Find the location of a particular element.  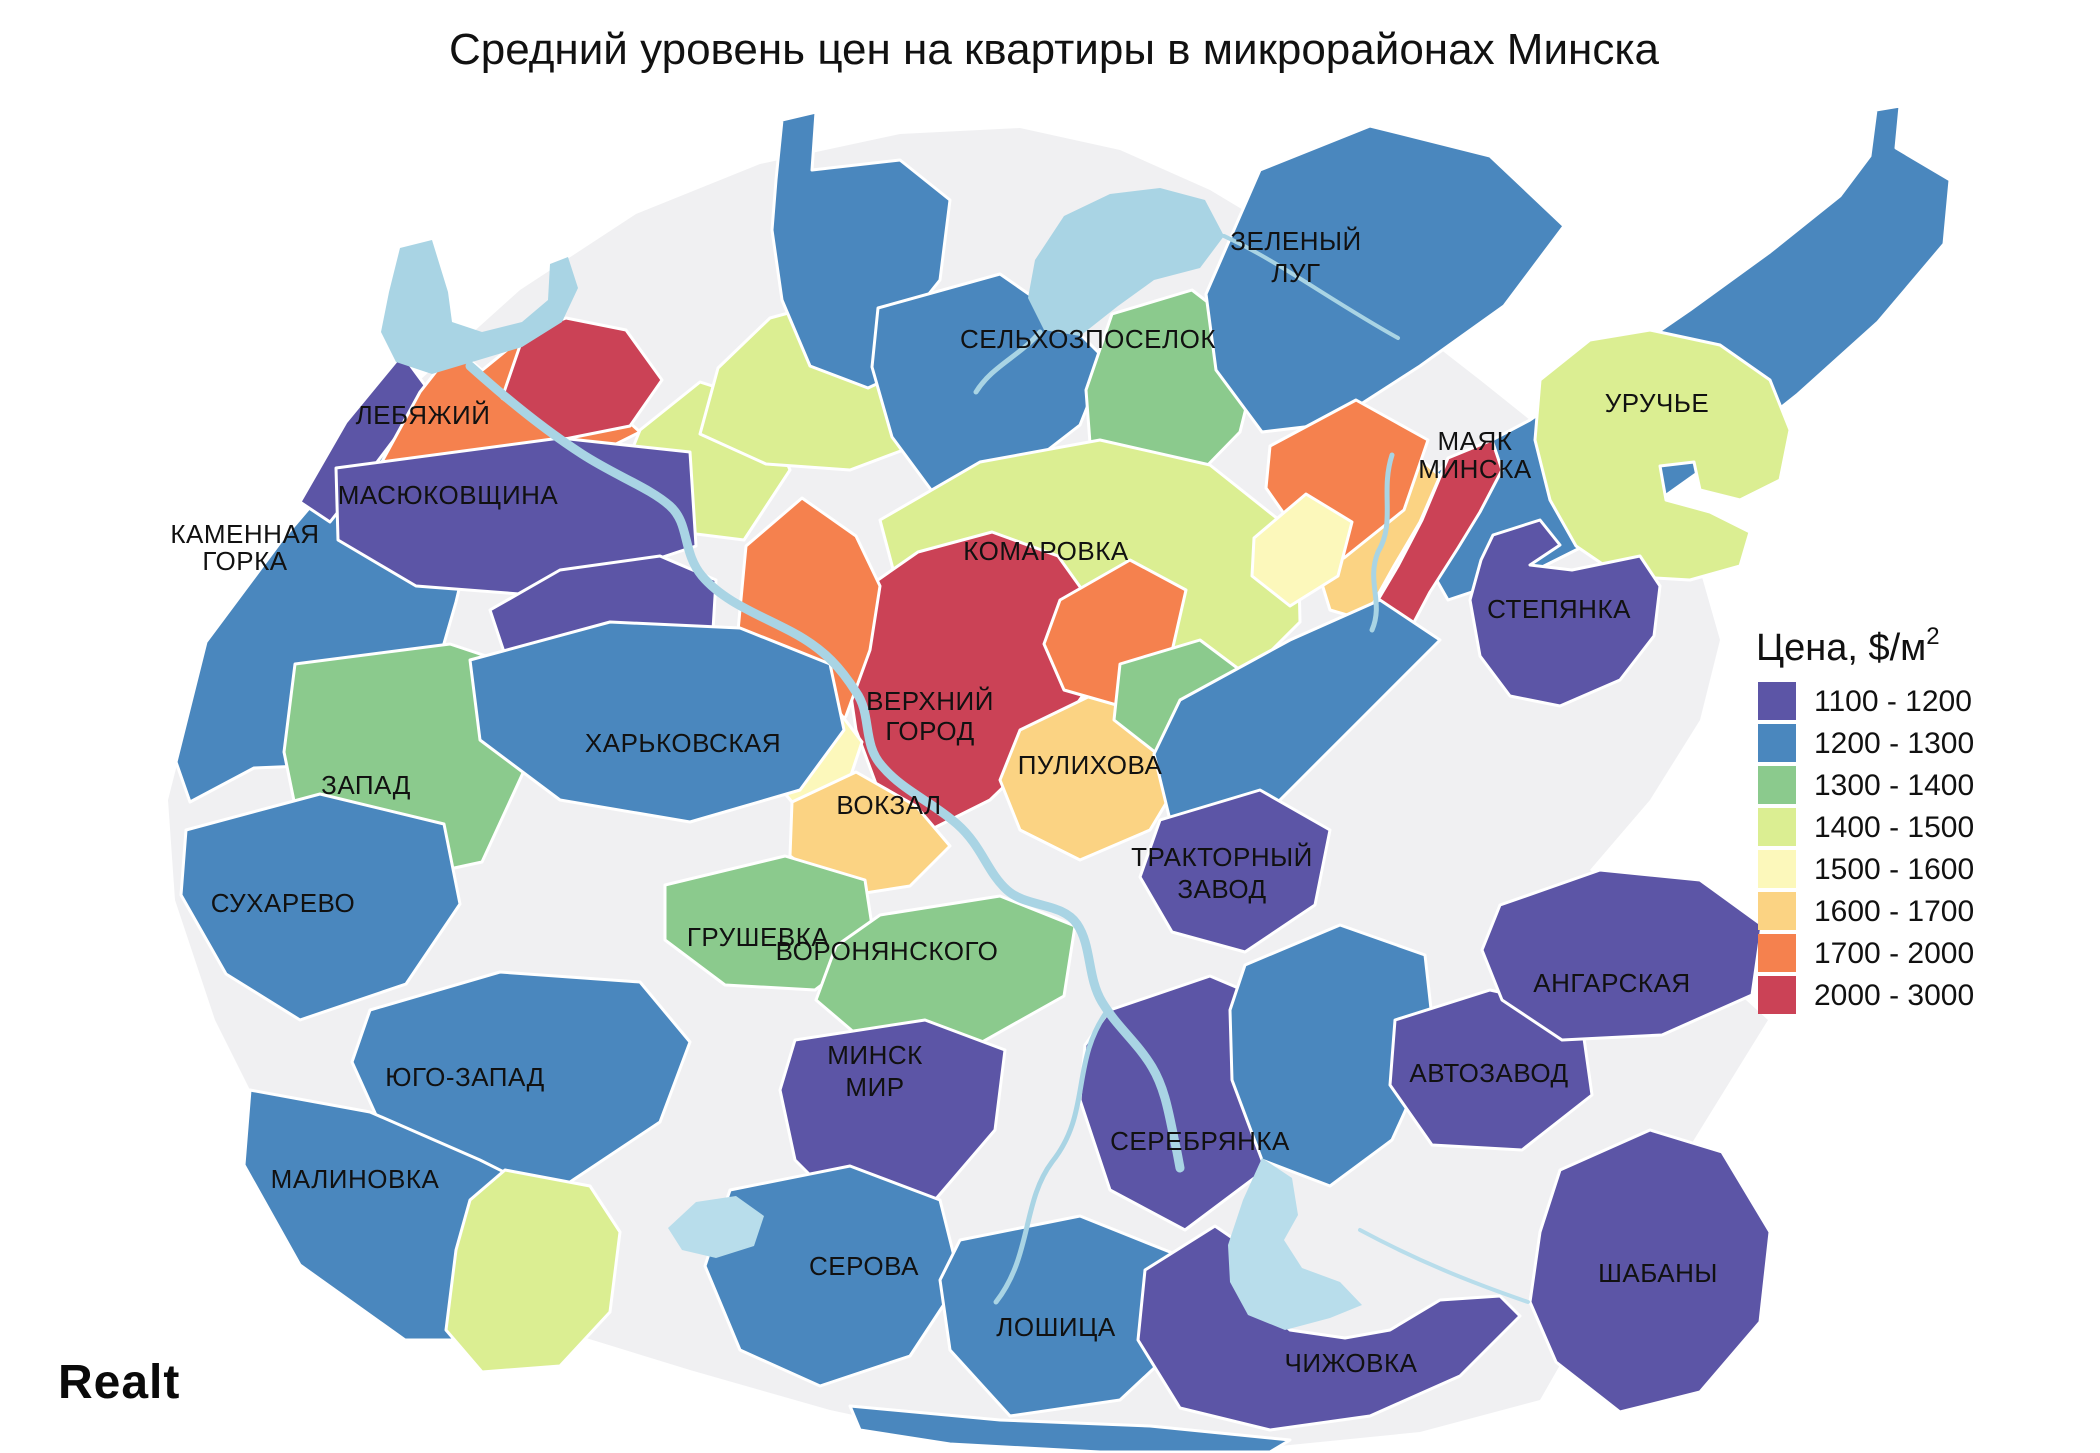

label-komarovka: КОМАРОВКА is located at coordinates (1046, 551).